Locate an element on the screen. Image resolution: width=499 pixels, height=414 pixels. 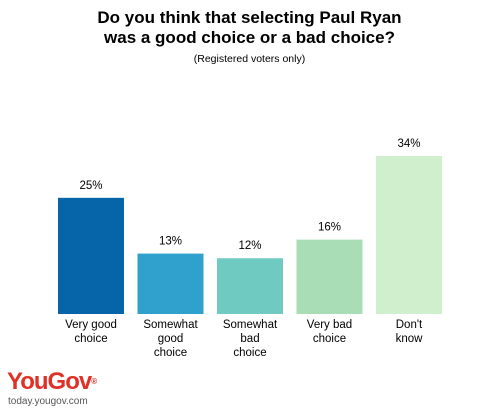
yougov-logo: YouGov® is located at coordinates (52, 382).